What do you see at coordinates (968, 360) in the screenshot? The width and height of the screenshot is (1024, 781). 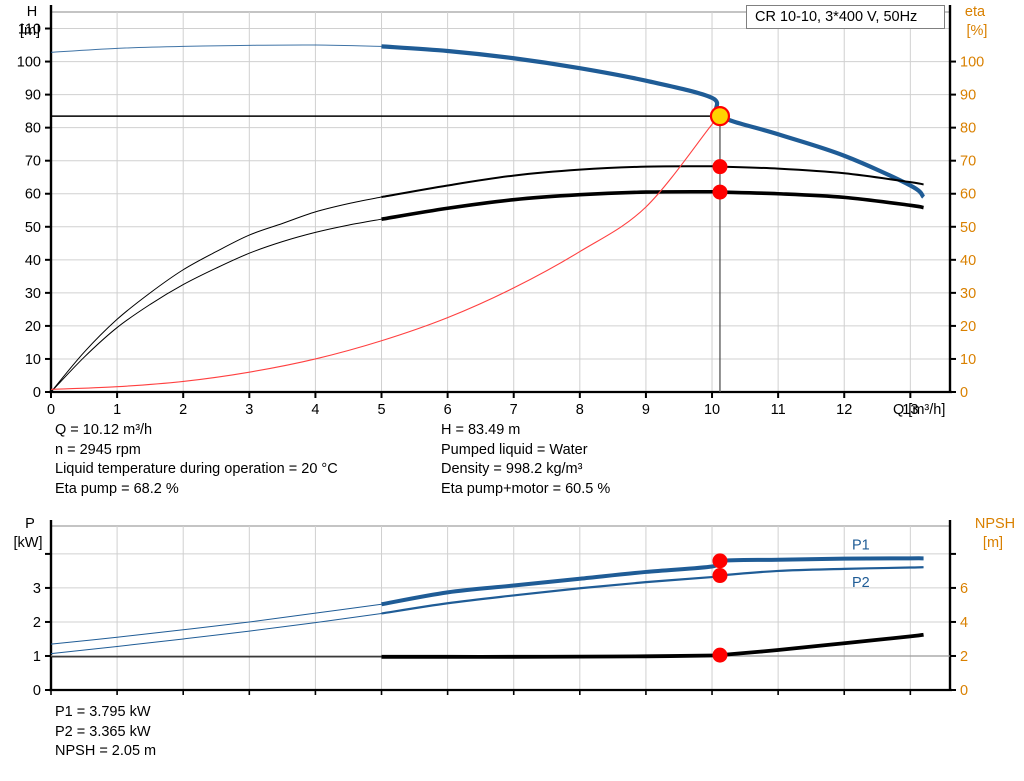 I see `ylabel-right-10: 10` at bounding box center [968, 360].